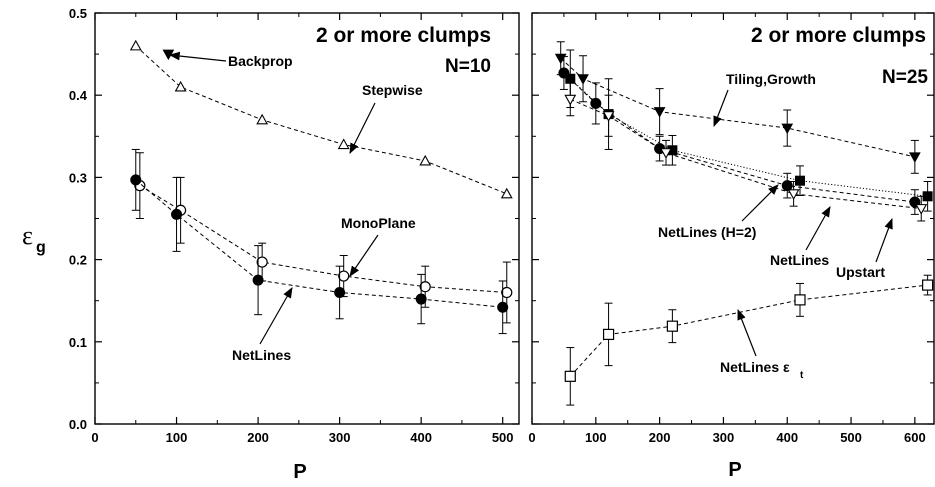  What do you see at coordinates (818, 228) in the screenshot?
I see `arrow-netlines-right` at bounding box center [818, 228].